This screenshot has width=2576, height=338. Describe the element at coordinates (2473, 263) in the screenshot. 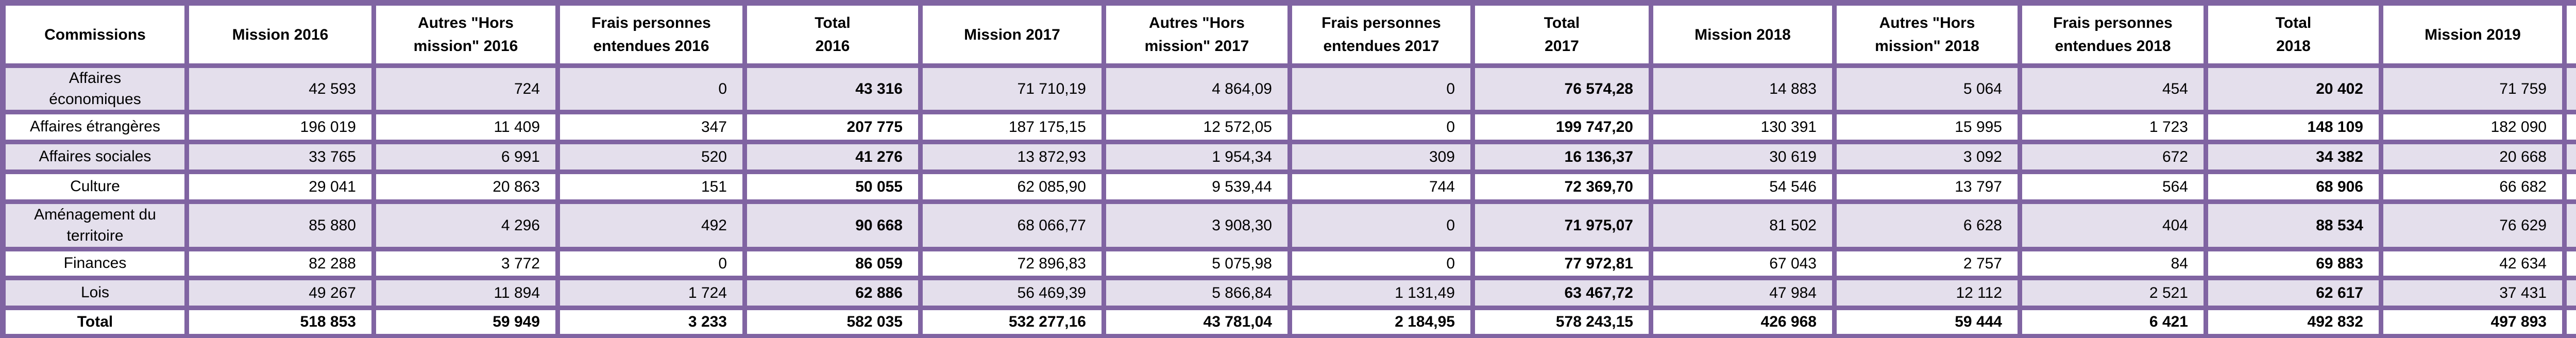

I see `table-cell: 42 634` at that location.